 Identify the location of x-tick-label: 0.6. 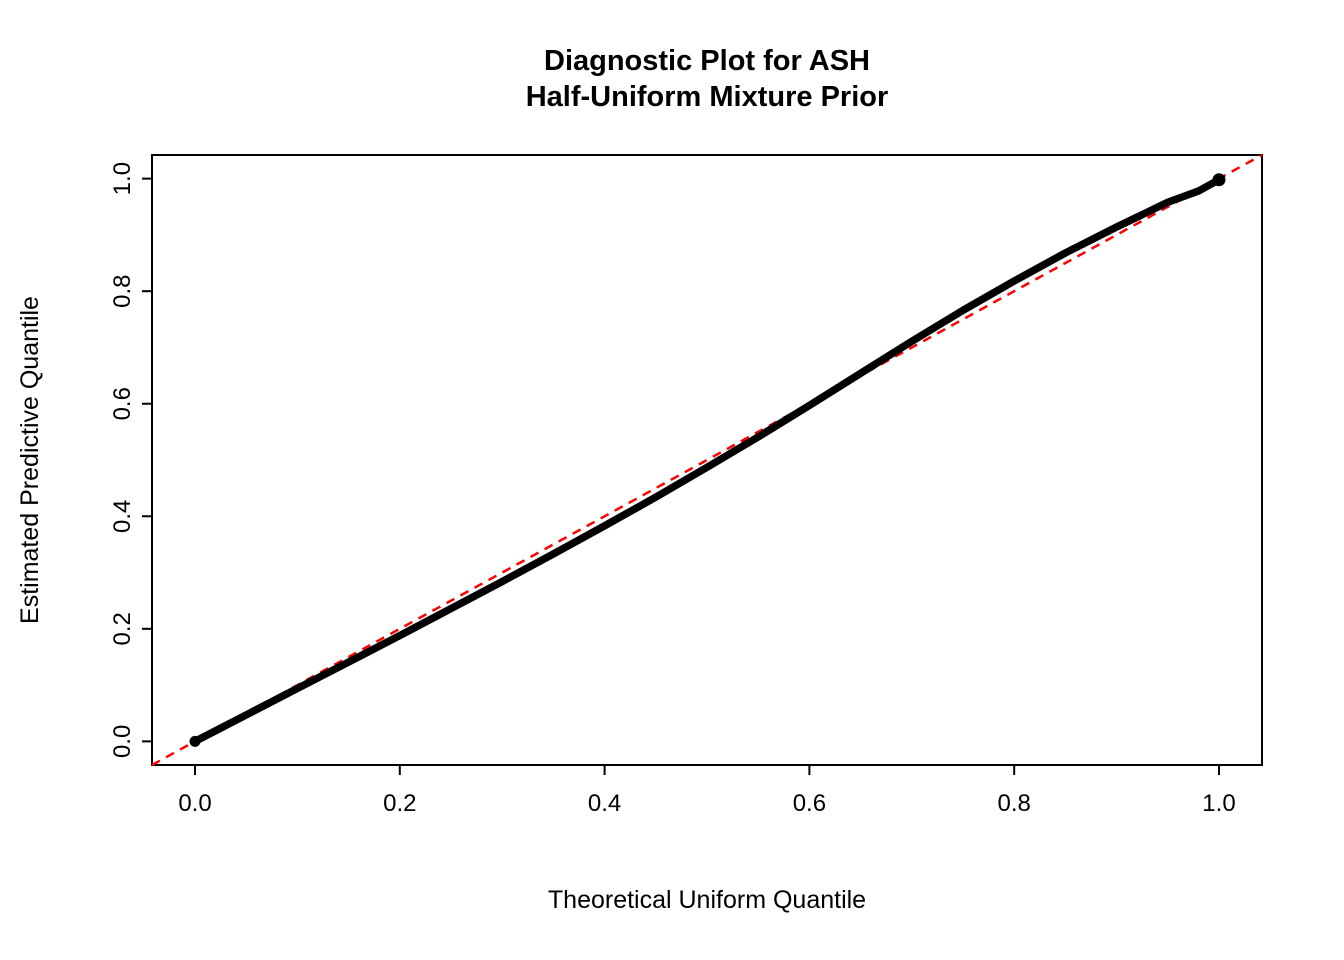
(809, 803).